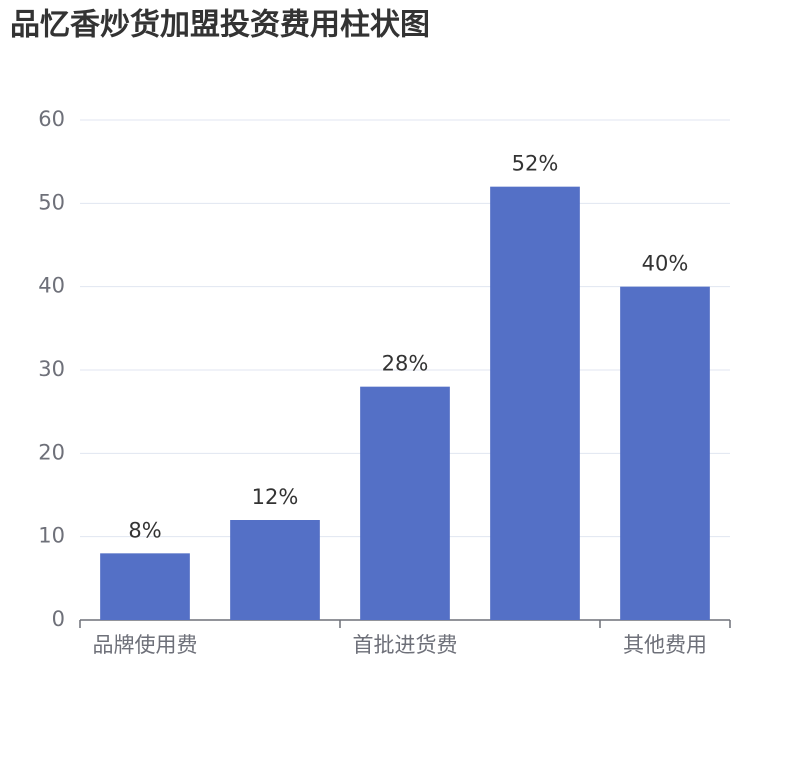  Describe the element at coordinates (145, 645) in the screenshot. I see `x-tick-label: 品牌使用费` at that location.